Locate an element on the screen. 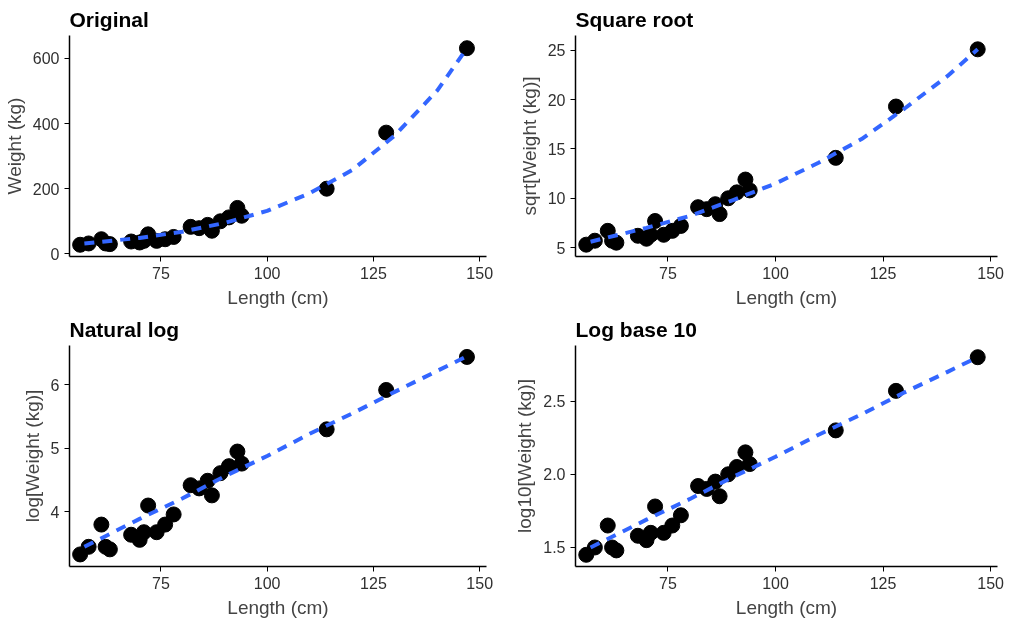 This screenshot has width=1023, height=620. y-axis-title: log10[Weight (kg)] is located at coordinates (525, 456).